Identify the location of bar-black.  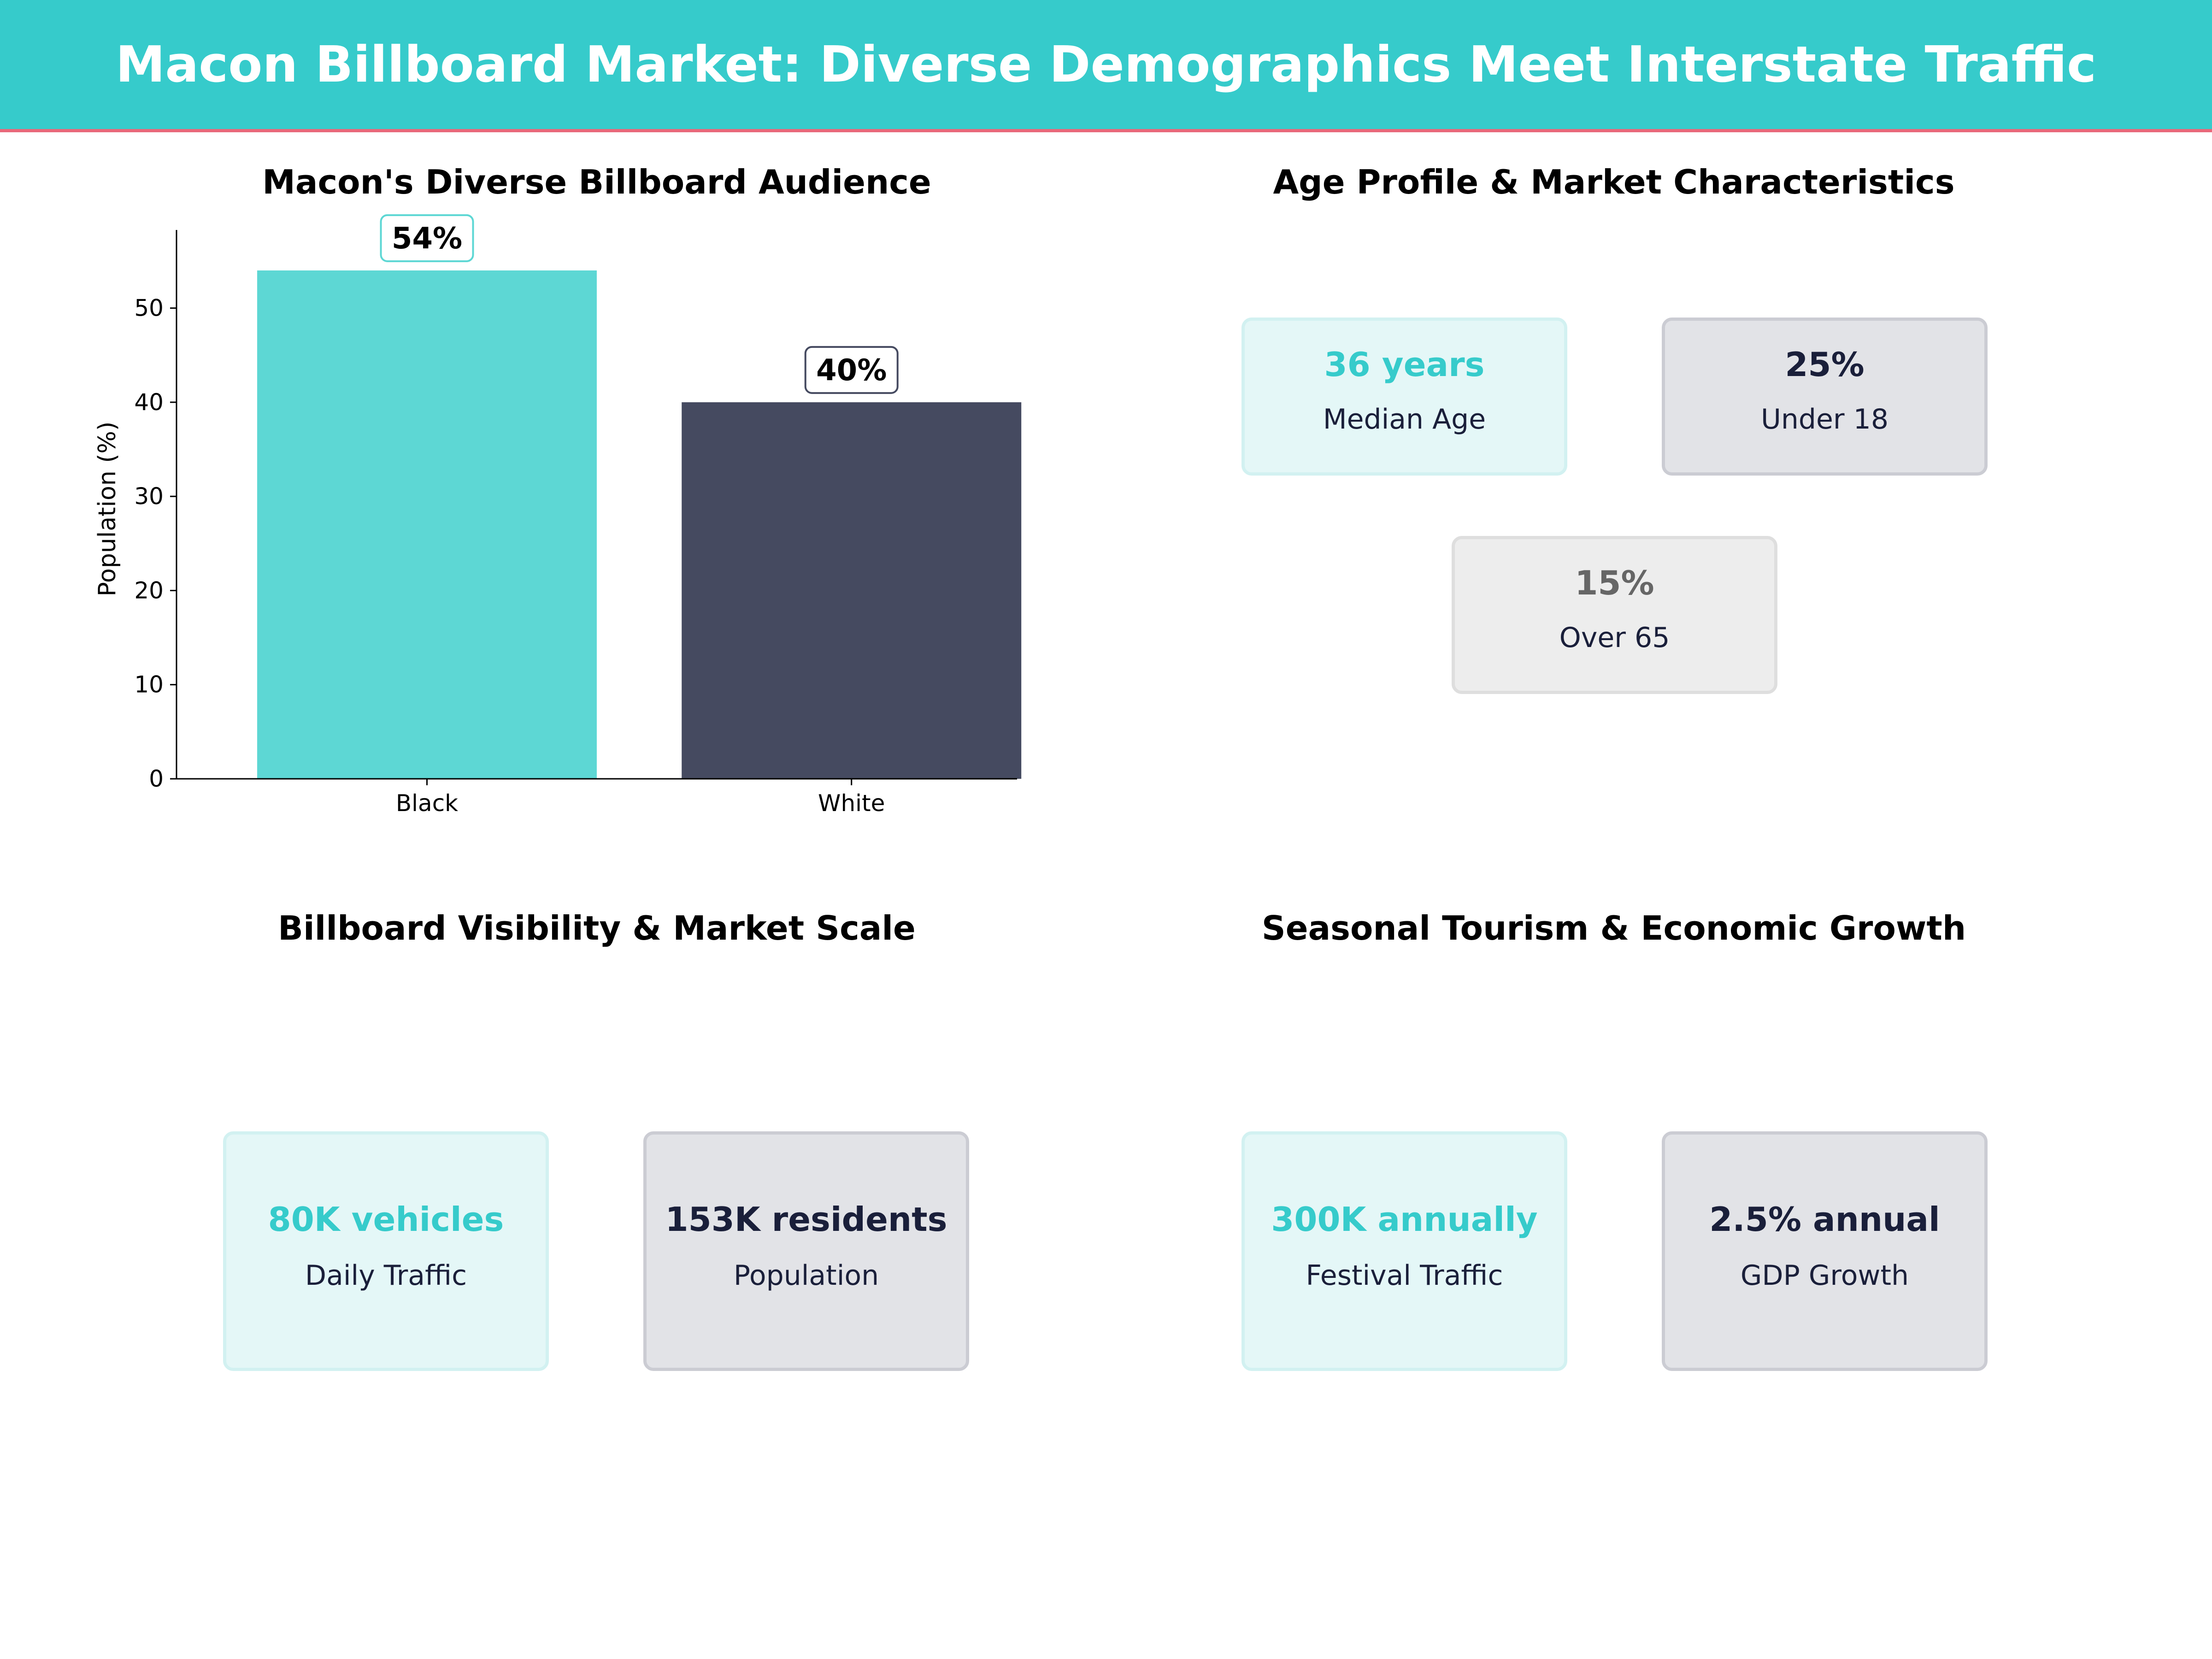
(427, 524).